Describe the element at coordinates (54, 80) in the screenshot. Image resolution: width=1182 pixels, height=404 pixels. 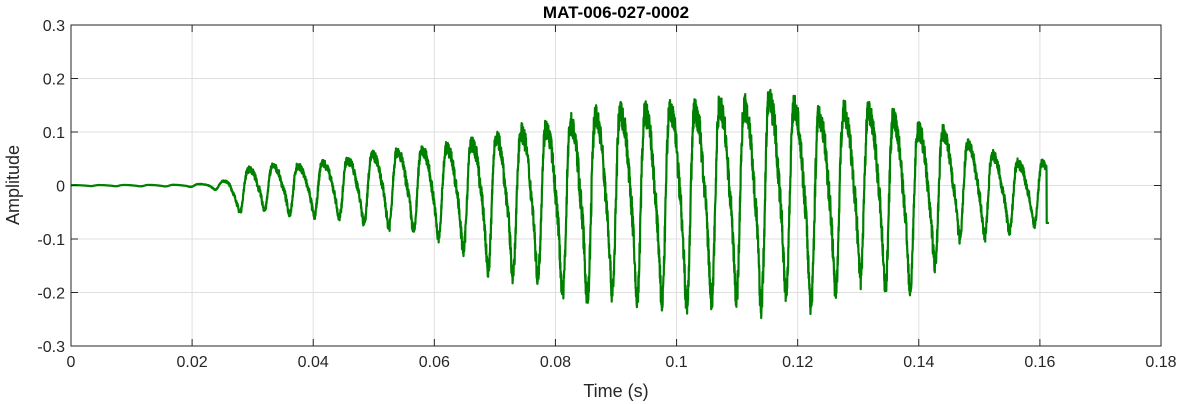
I see `y-tick-label: 0.2` at that location.